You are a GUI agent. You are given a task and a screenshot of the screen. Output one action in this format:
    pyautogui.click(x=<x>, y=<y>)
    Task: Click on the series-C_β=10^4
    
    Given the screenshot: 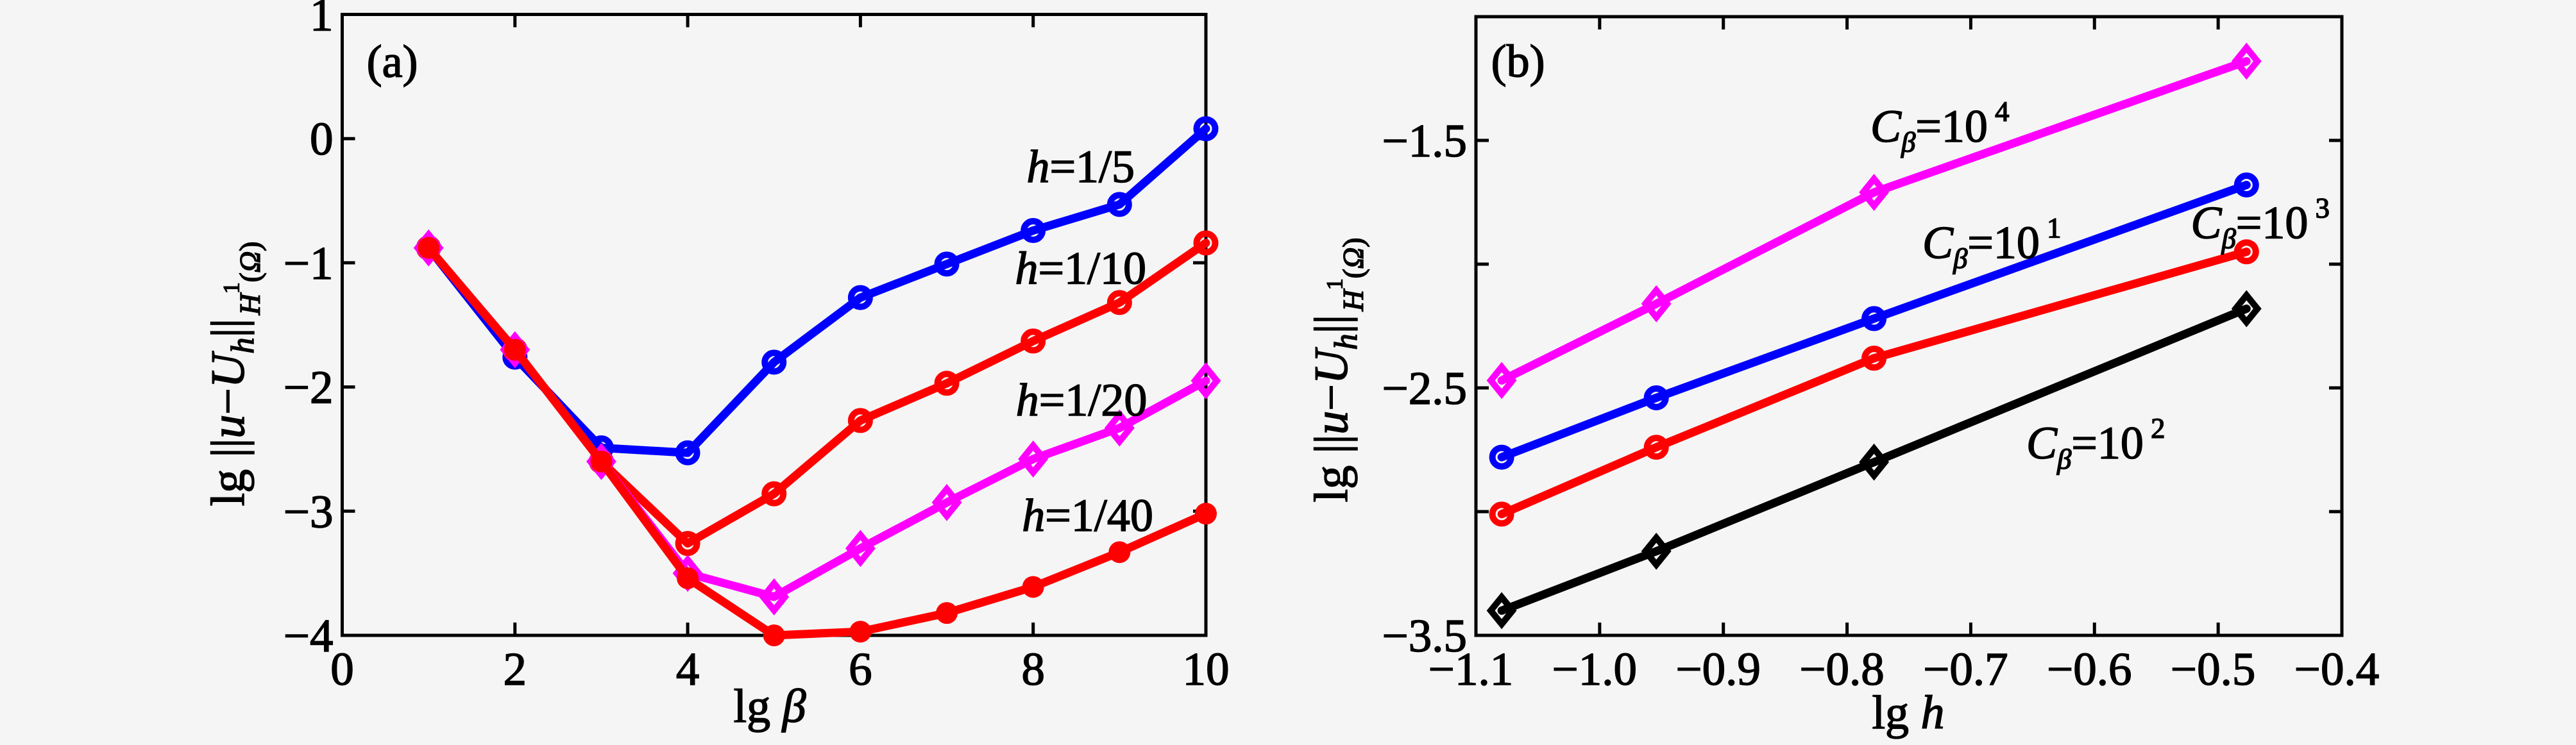 What is the action you would take?
    pyautogui.click(x=1874, y=220)
    